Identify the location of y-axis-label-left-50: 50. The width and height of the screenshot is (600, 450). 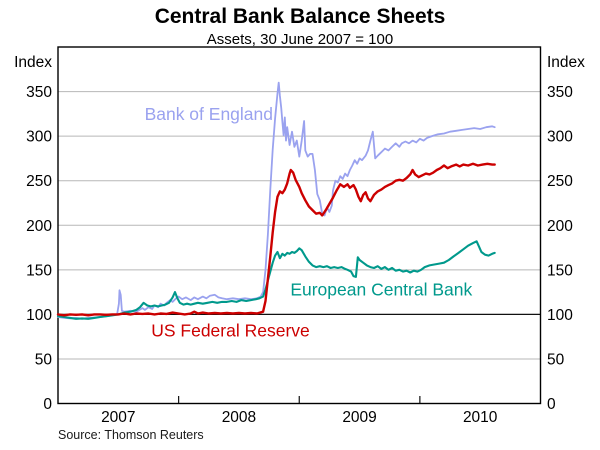
(44, 359).